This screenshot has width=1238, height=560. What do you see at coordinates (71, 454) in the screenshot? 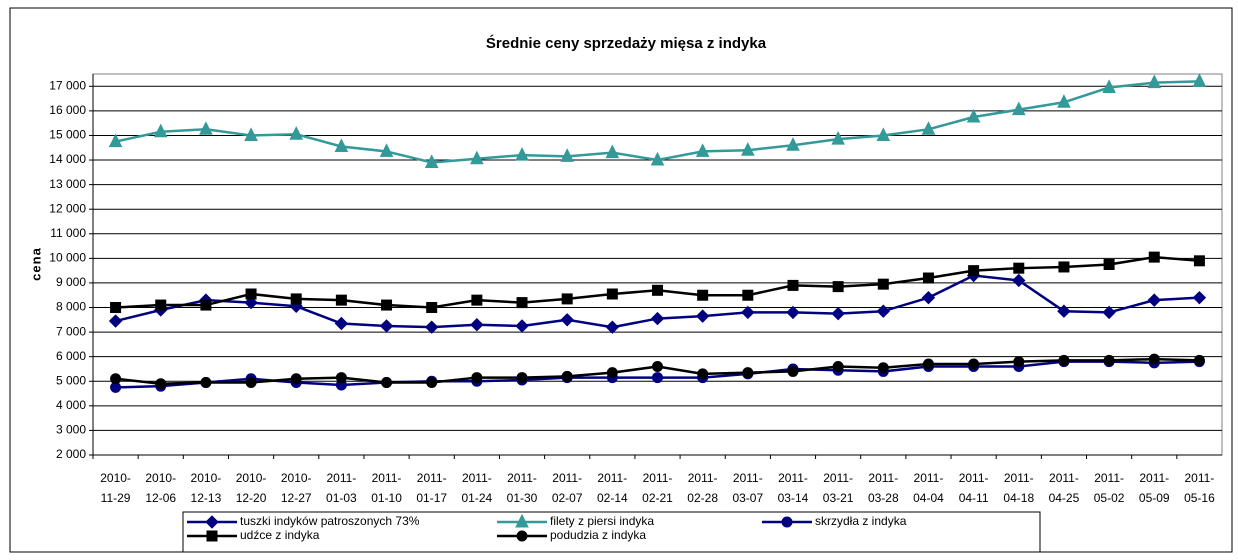
I see `y-tick-label: 2 000` at bounding box center [71, 454].